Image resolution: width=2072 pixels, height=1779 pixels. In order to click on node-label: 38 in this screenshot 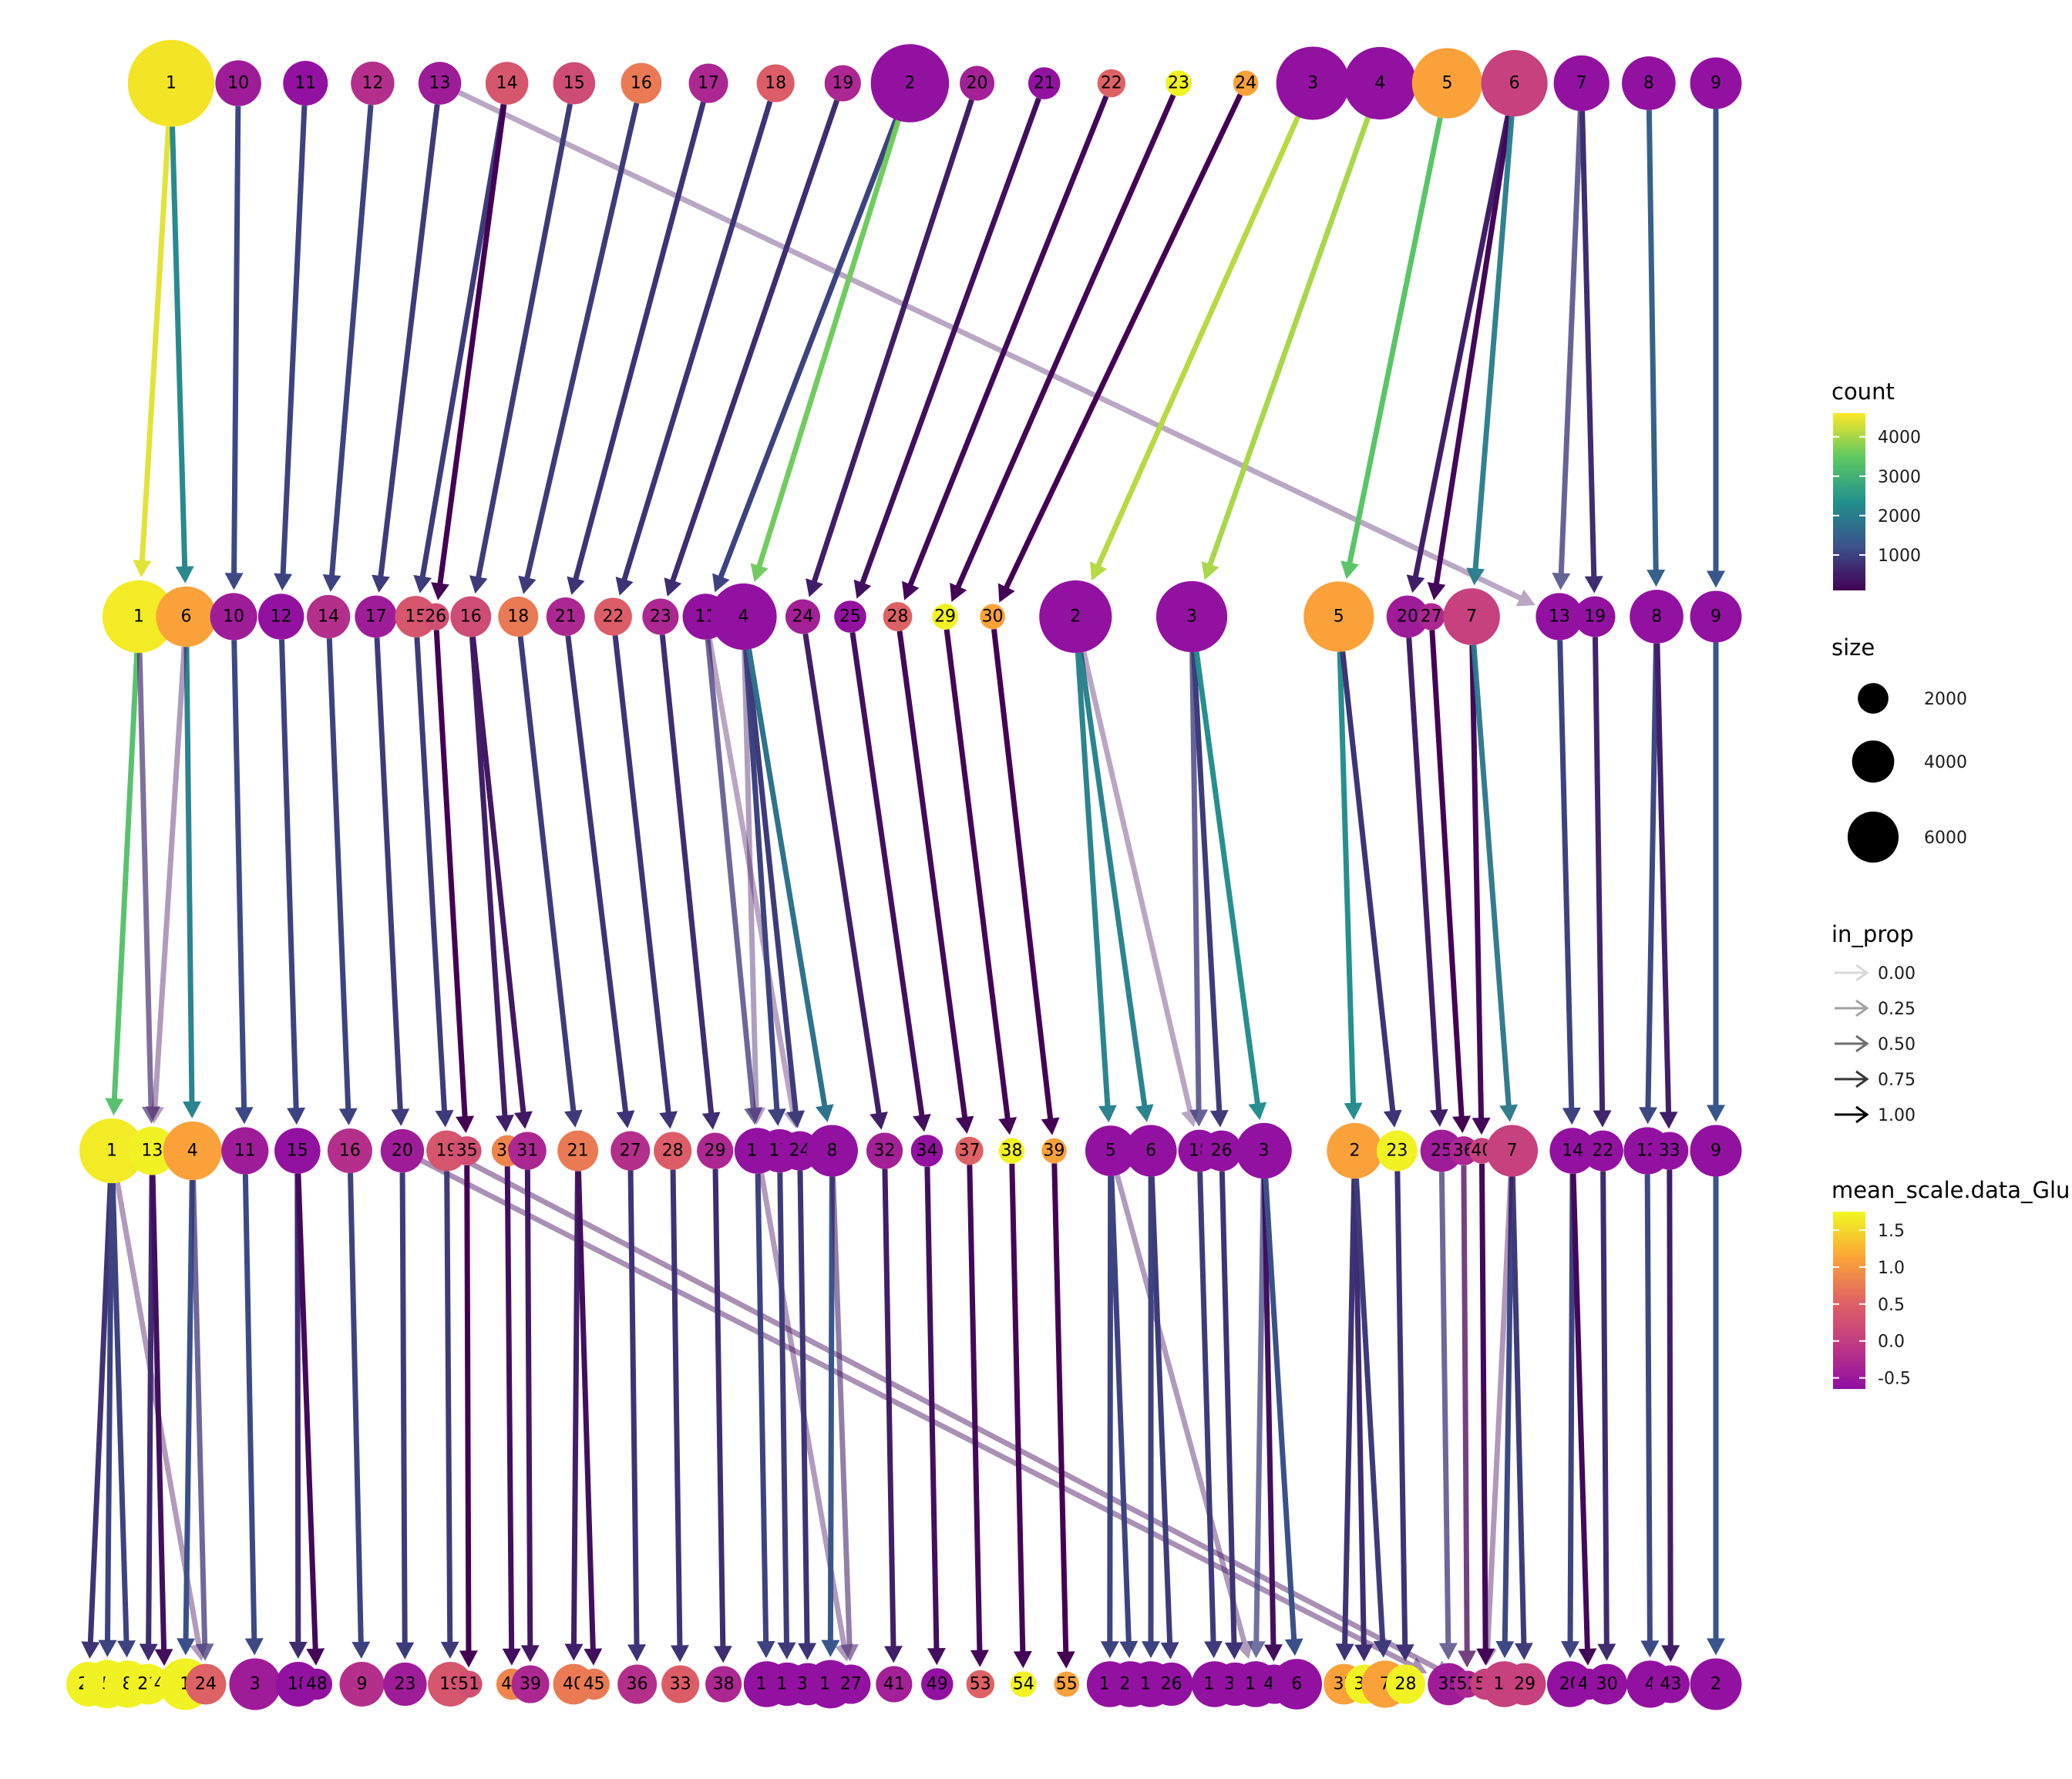, I will do `click(724, 1684)`.